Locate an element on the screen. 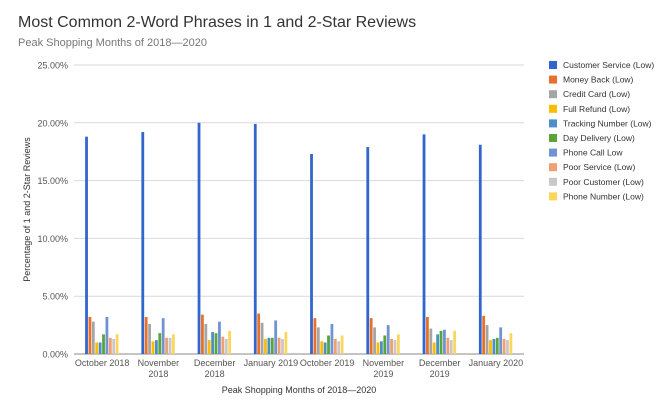  legend-label: Money Back (Low) is located at coordinates (598, 80).